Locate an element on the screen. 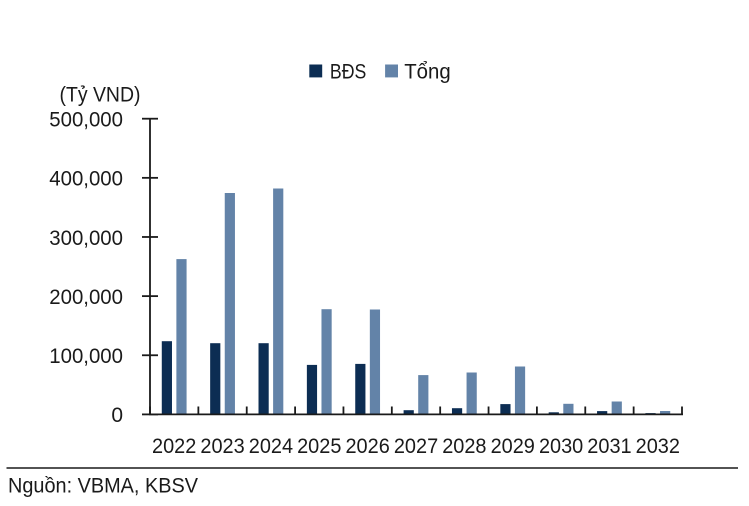 The width and height of the screenshot is (749, 506). svg-text: 300,000 is located at coordinates (86, 238).